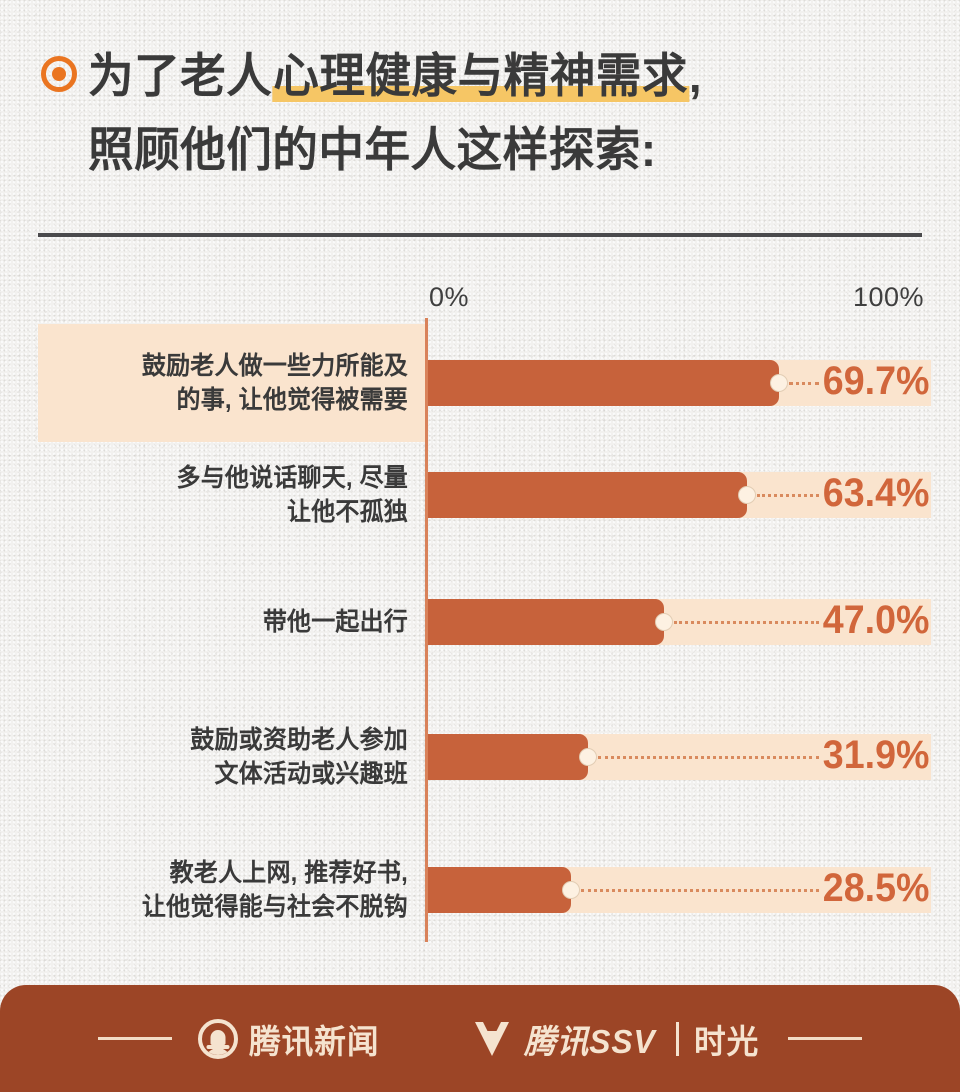  Describe the element at coordinates (589, 1041) in the screenshot. I see `brand-tencent-ssv-label: 腾讯SSV` at that location.